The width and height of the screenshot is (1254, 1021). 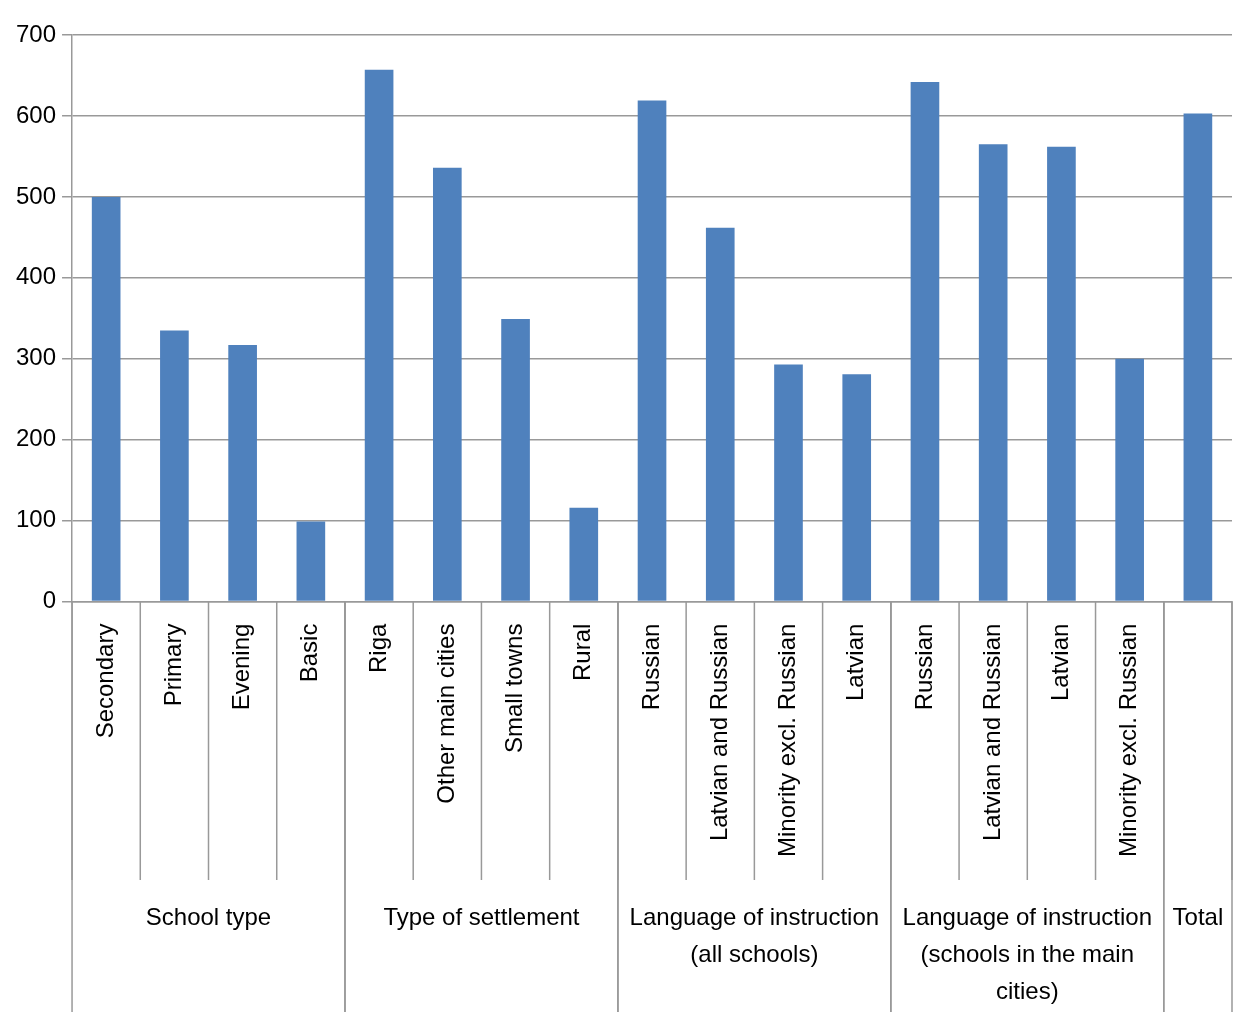 I want to click on y-tick-label: 300, so click(x=36, y=357).